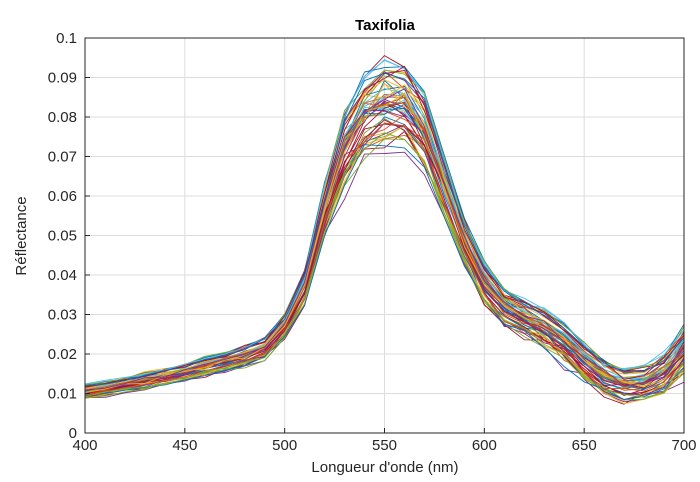 The width and height of the screenshot is (700, 482). I want to click on x-tick-label: 500, so click(284, 445).